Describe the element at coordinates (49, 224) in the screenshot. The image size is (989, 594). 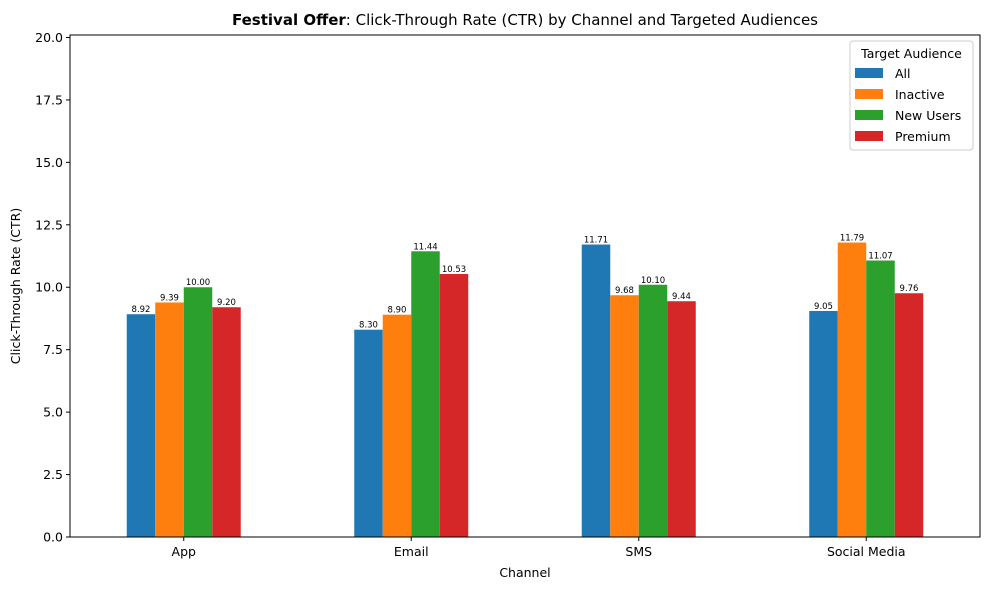
I see `y-tick-label: 12.5` at that location.